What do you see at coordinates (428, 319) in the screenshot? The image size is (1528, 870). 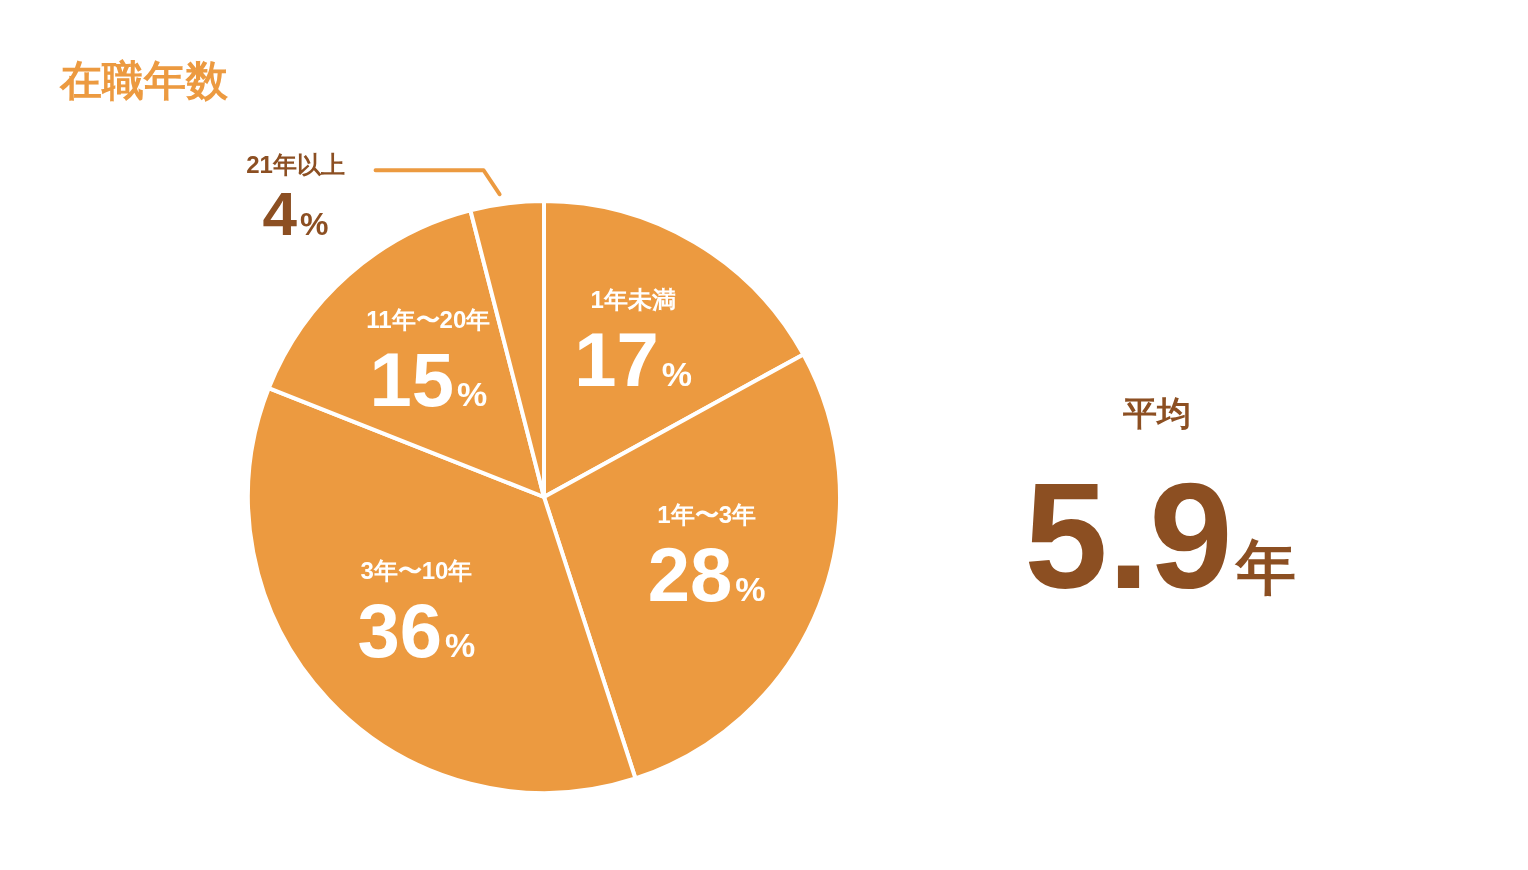 I see `slice-label: 11年〜20年` at bounding box center [428, 319].